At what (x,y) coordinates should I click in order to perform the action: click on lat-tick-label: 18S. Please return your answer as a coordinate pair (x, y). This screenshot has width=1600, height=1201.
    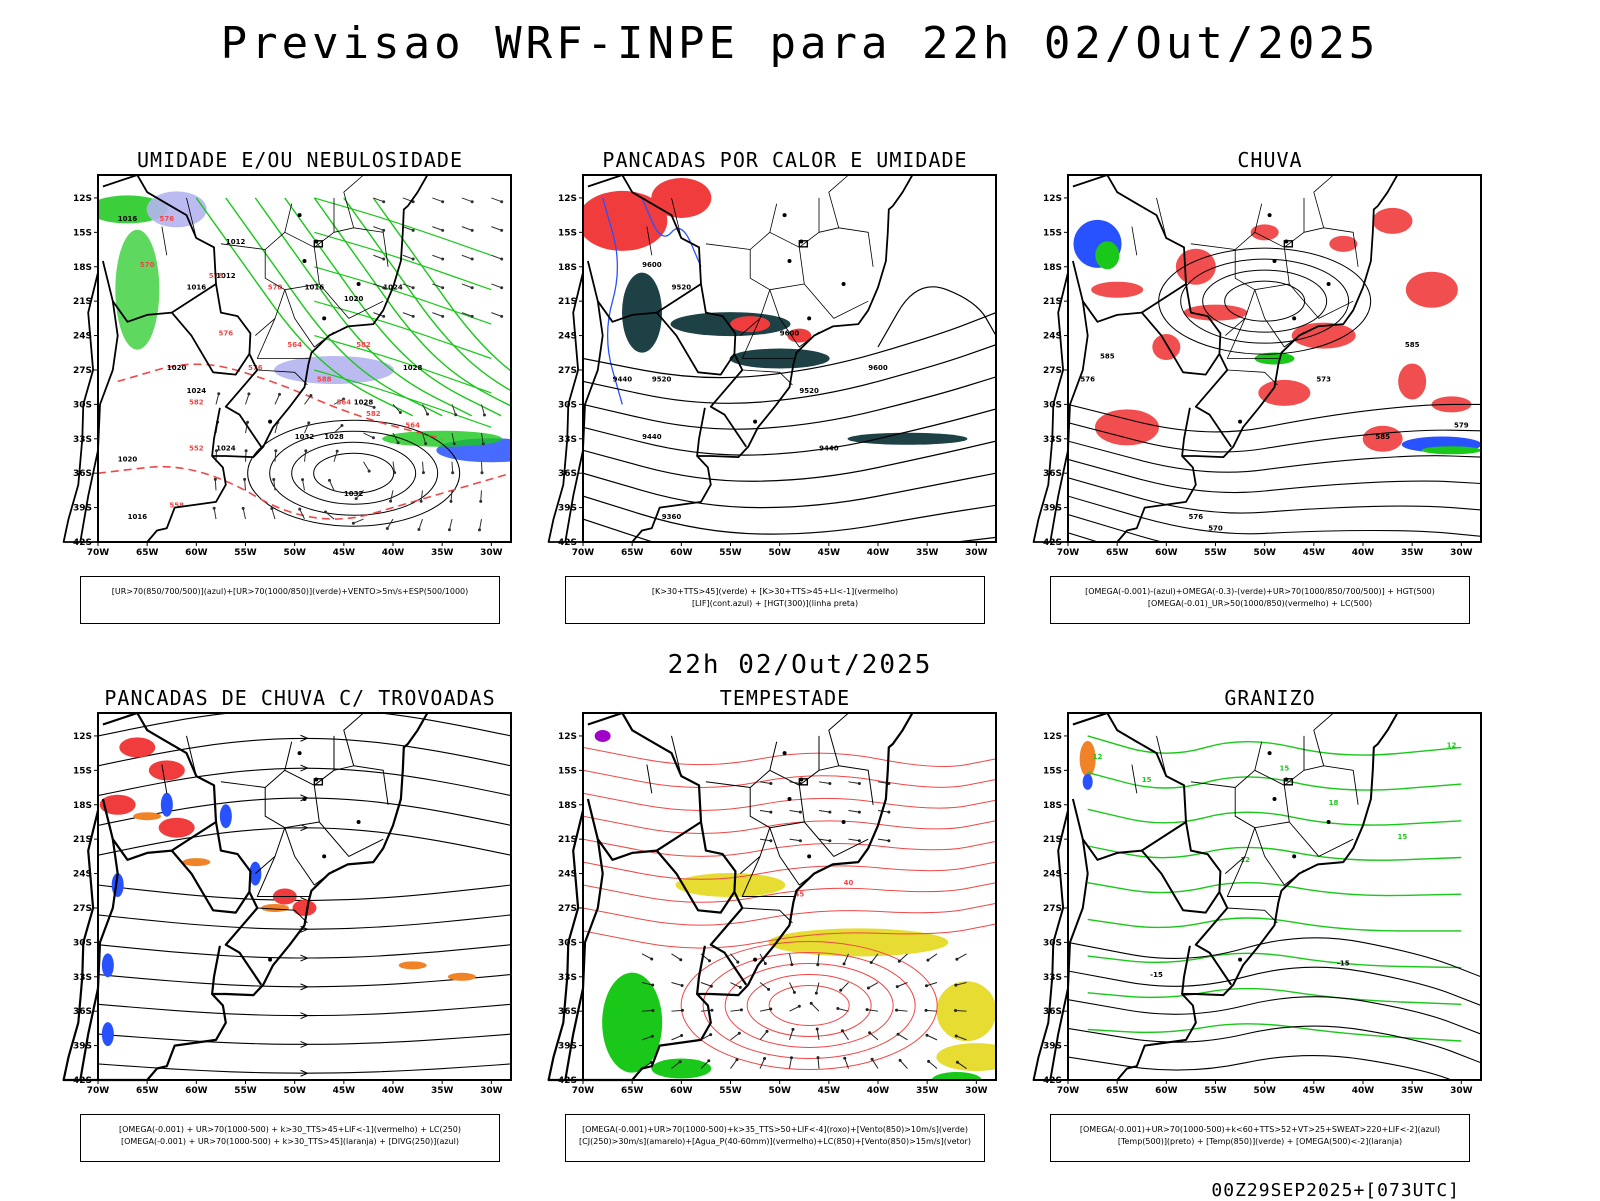
    Looking at the image, I should click on (82, 268).